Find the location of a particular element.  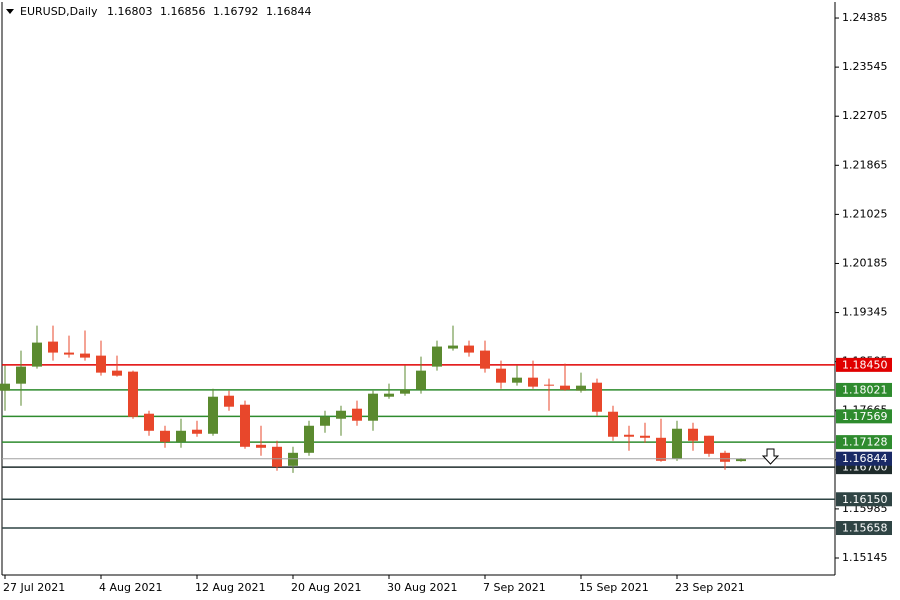

level-label: 1.16150 is located at coordinates (865, 499).